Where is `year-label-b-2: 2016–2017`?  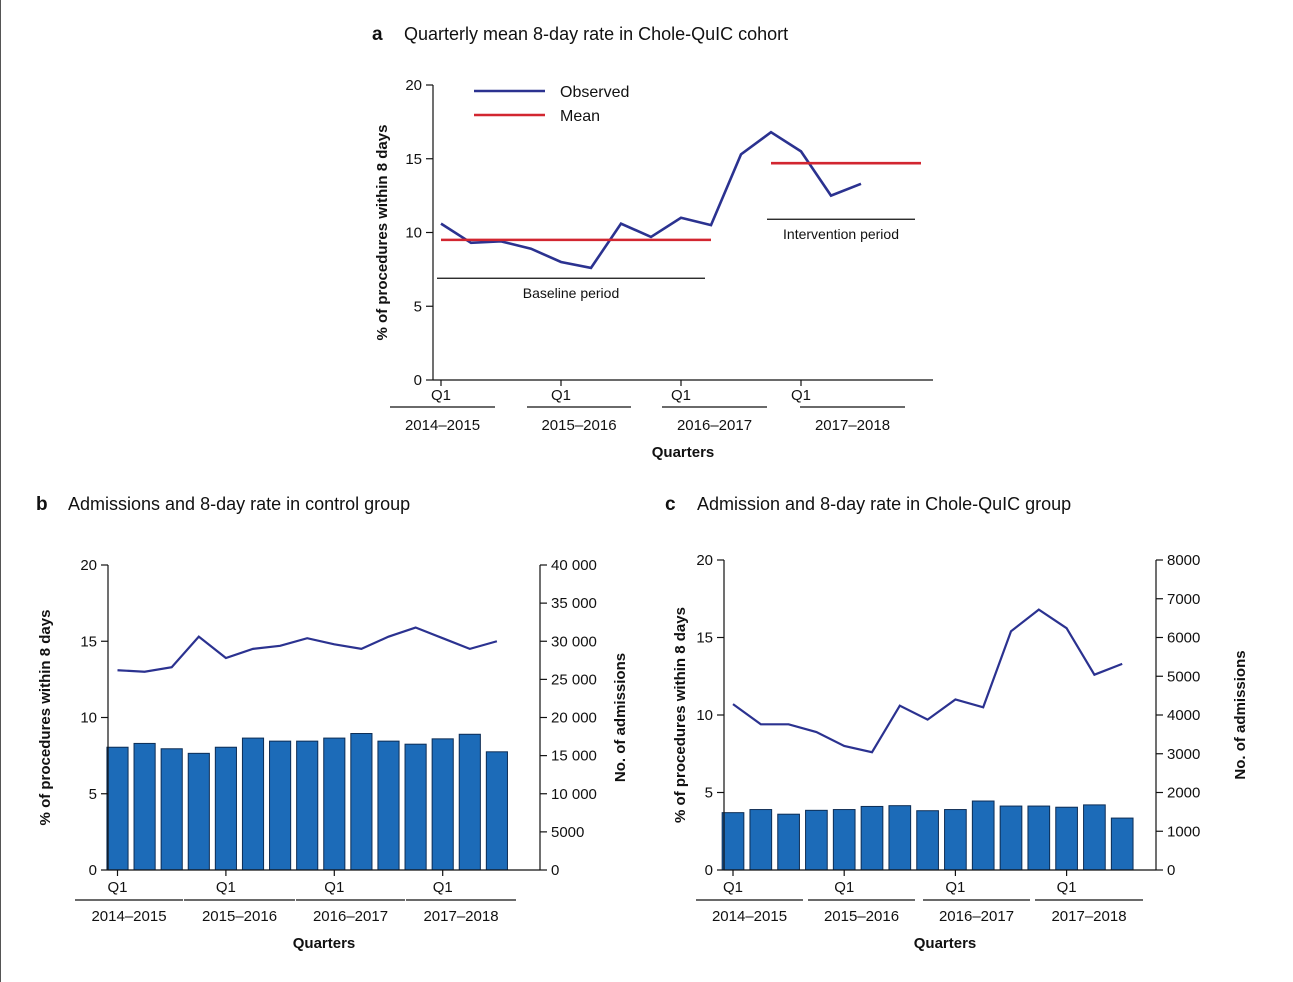
year-label-b-2: 2016–2017 is located at coordinates (350, 916).